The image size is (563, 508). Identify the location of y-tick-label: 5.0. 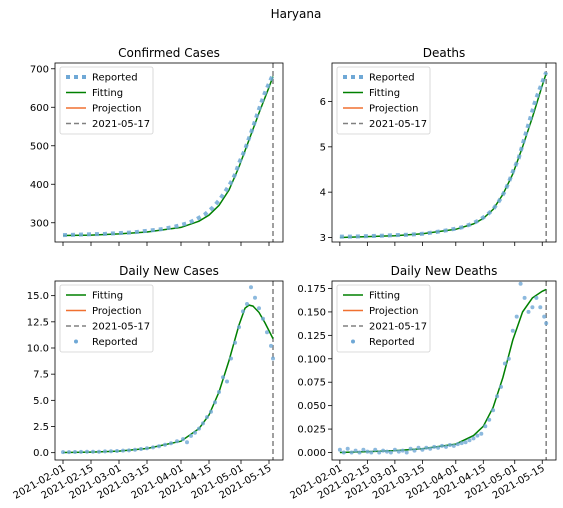
(41, 401).